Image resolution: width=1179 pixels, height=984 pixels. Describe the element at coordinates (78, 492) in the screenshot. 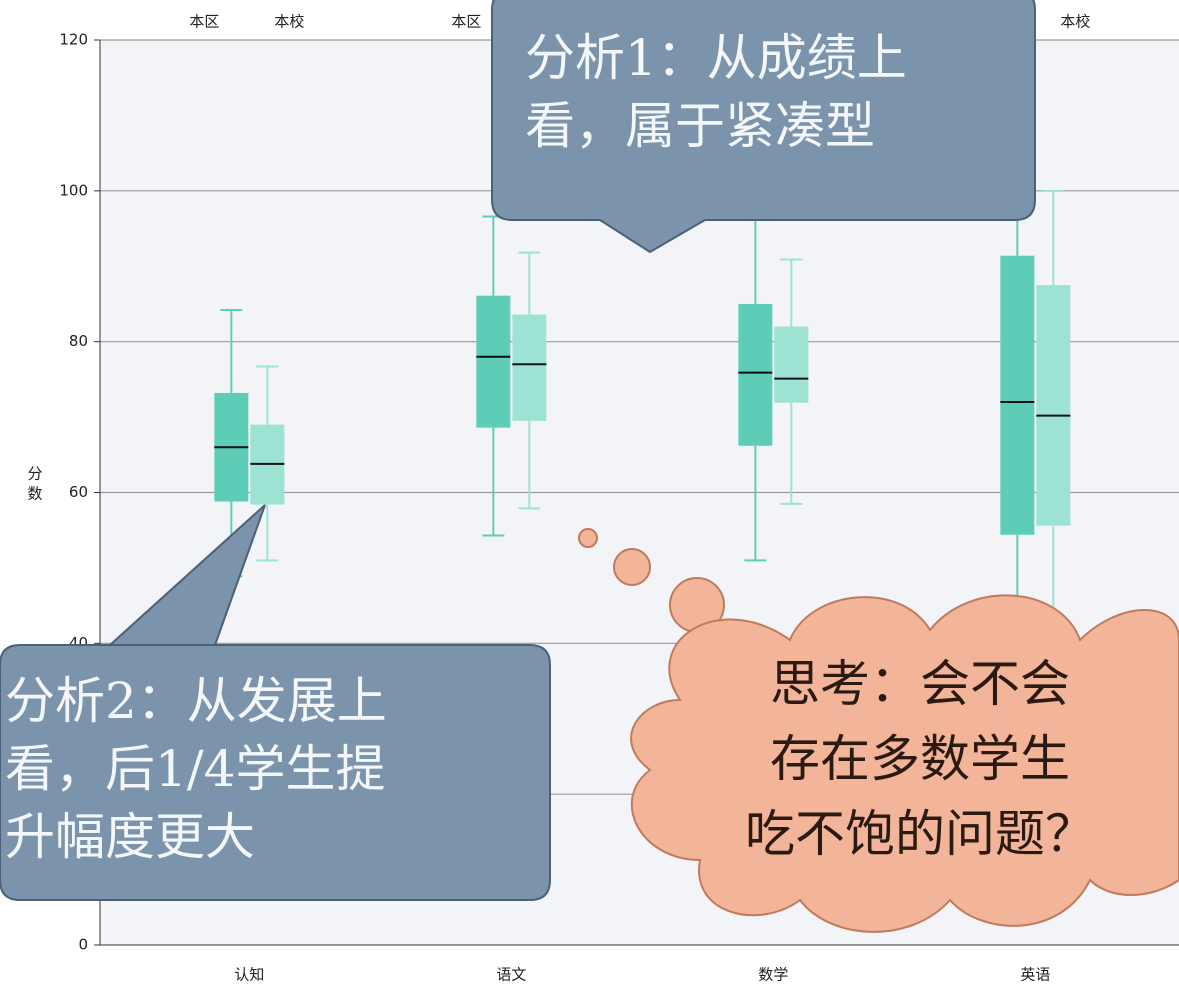

I see `y-tick-label: 60` at that location.